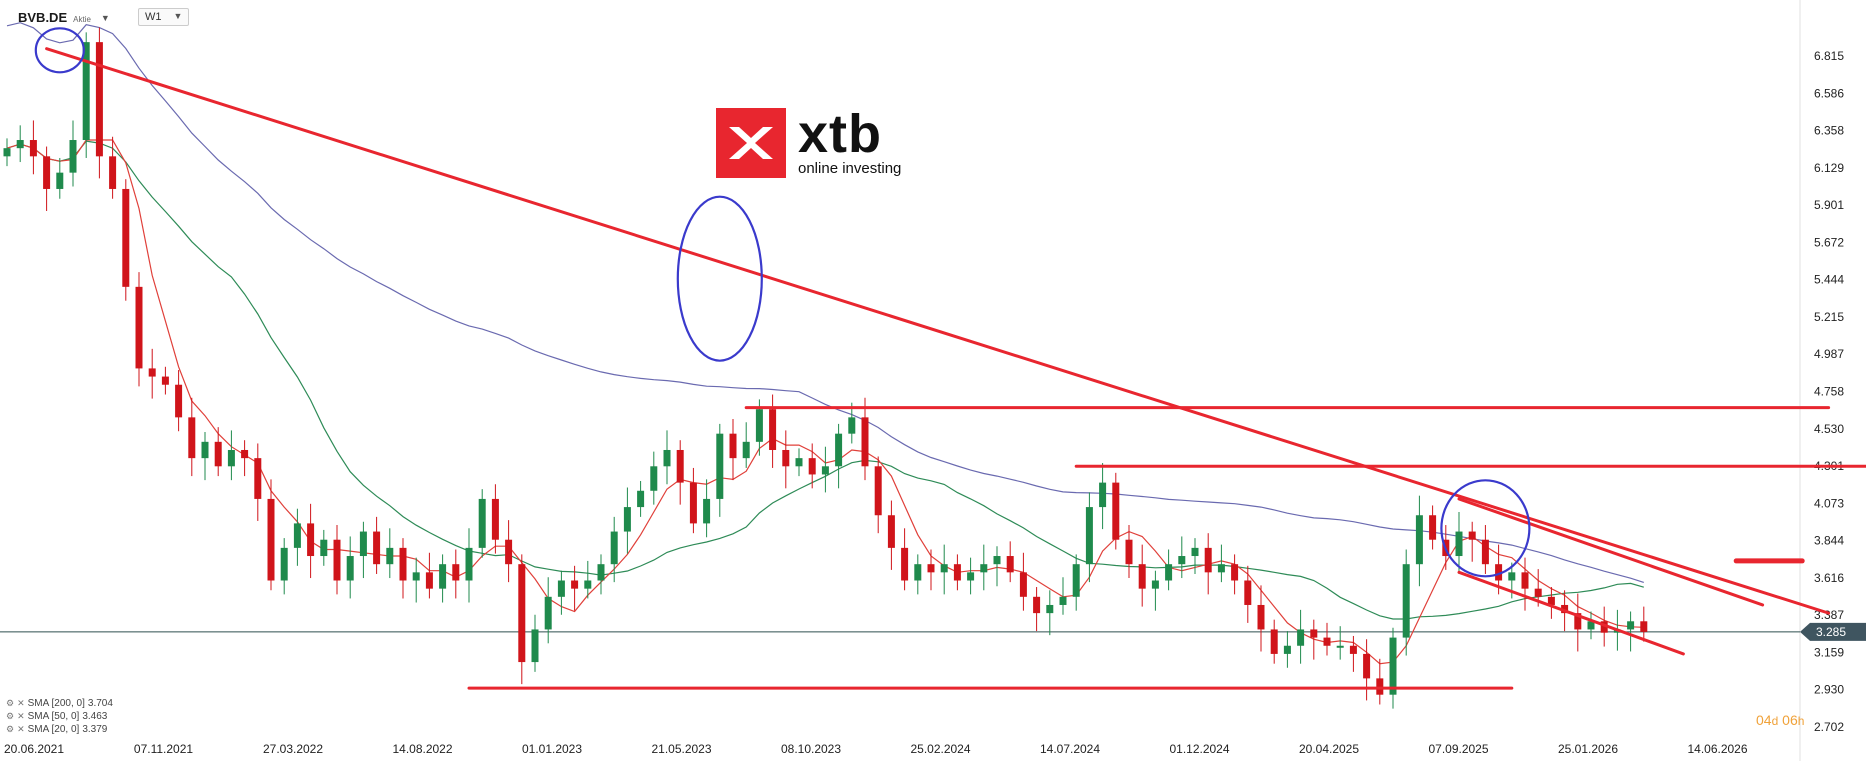  I want to click on timeframe-select: W1 ▼, so click(164, 17).